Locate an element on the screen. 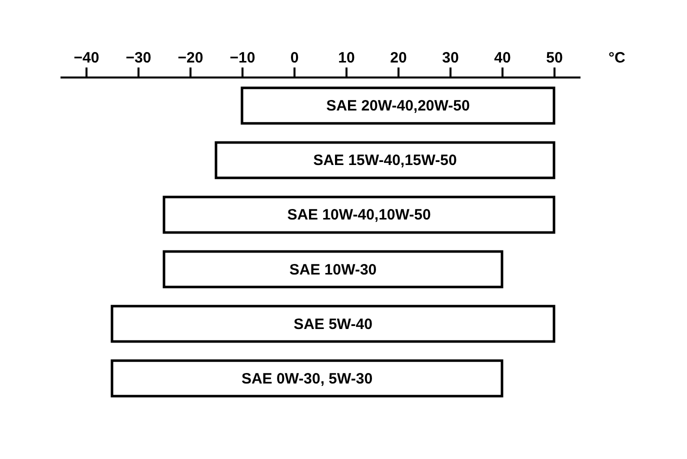 This screenshot has height=459, width=687. x-tick-label: 10 is located at coordinates (346, 58).